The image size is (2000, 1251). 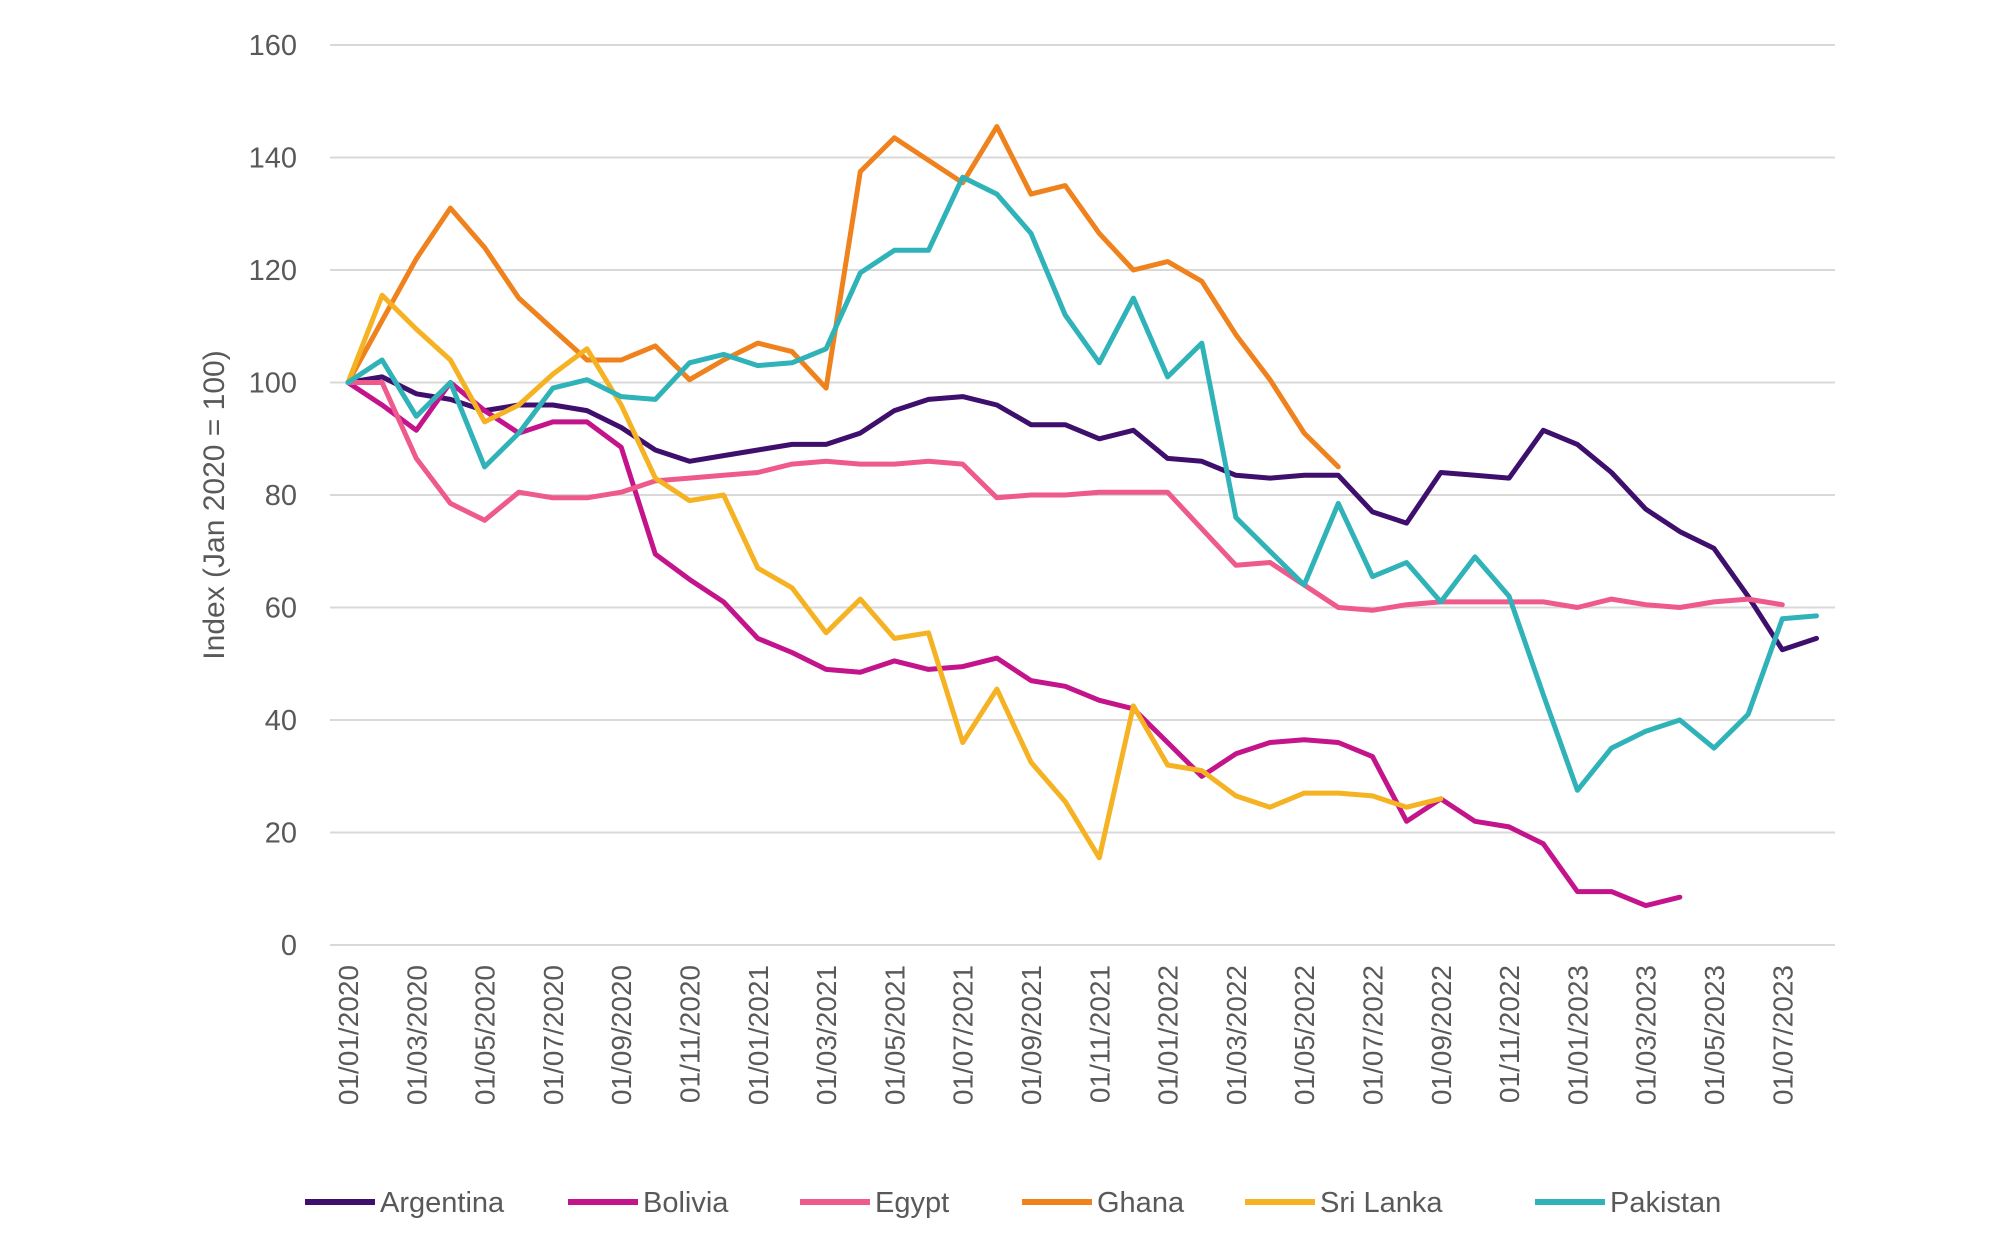 What do you see at coordinates (281, 834) in the screenshot?
I see `y-tick-label: 20` at bounding box center [281, 834].